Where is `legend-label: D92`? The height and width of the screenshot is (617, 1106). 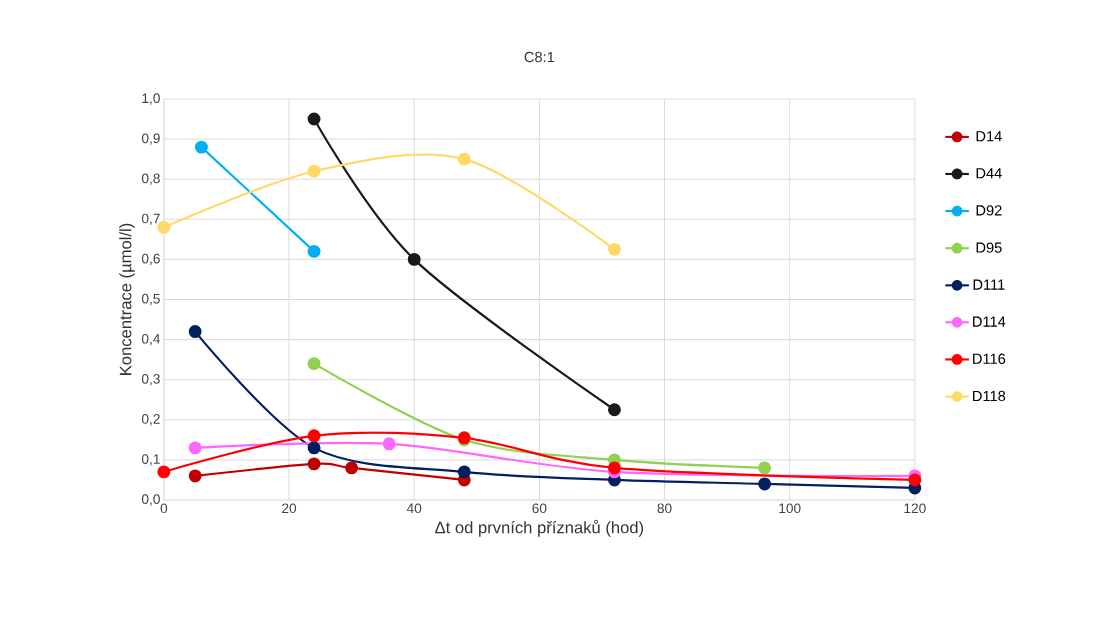
legend-label: D92 is located at coordinates (989, 210).